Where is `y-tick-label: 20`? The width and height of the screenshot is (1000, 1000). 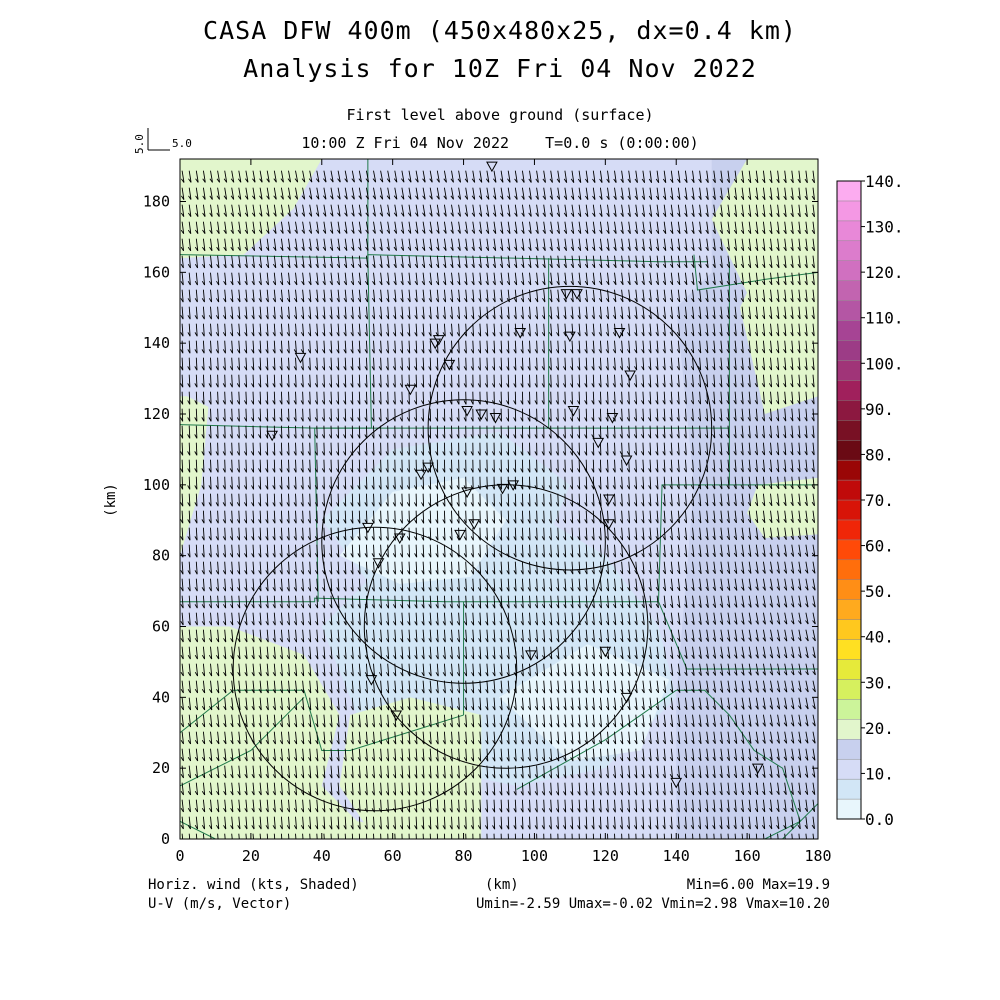
y-tick-label: 20 is located at coordinates (161, 768).